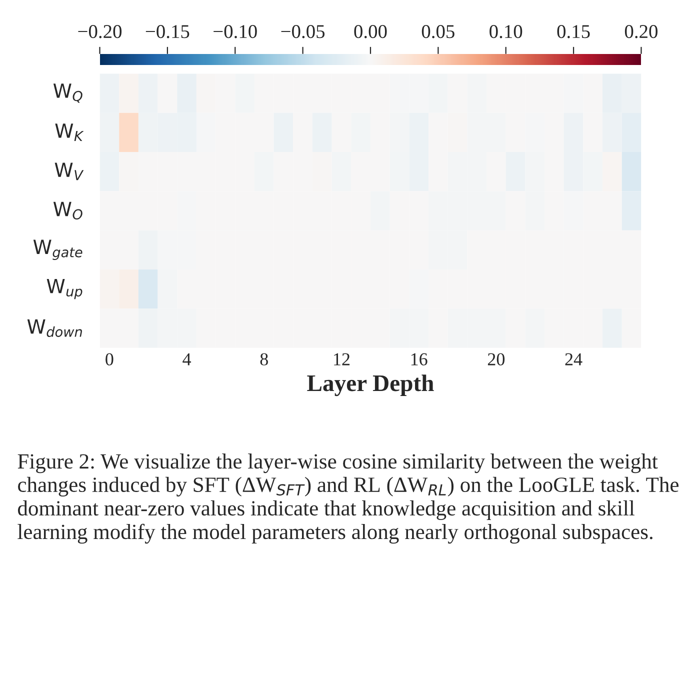 This screenshot has width=688, height=682. Describe the element at coordinates (64, 289) in the screenshot. I see `y-tick-label: W$_{up}$` at that location.